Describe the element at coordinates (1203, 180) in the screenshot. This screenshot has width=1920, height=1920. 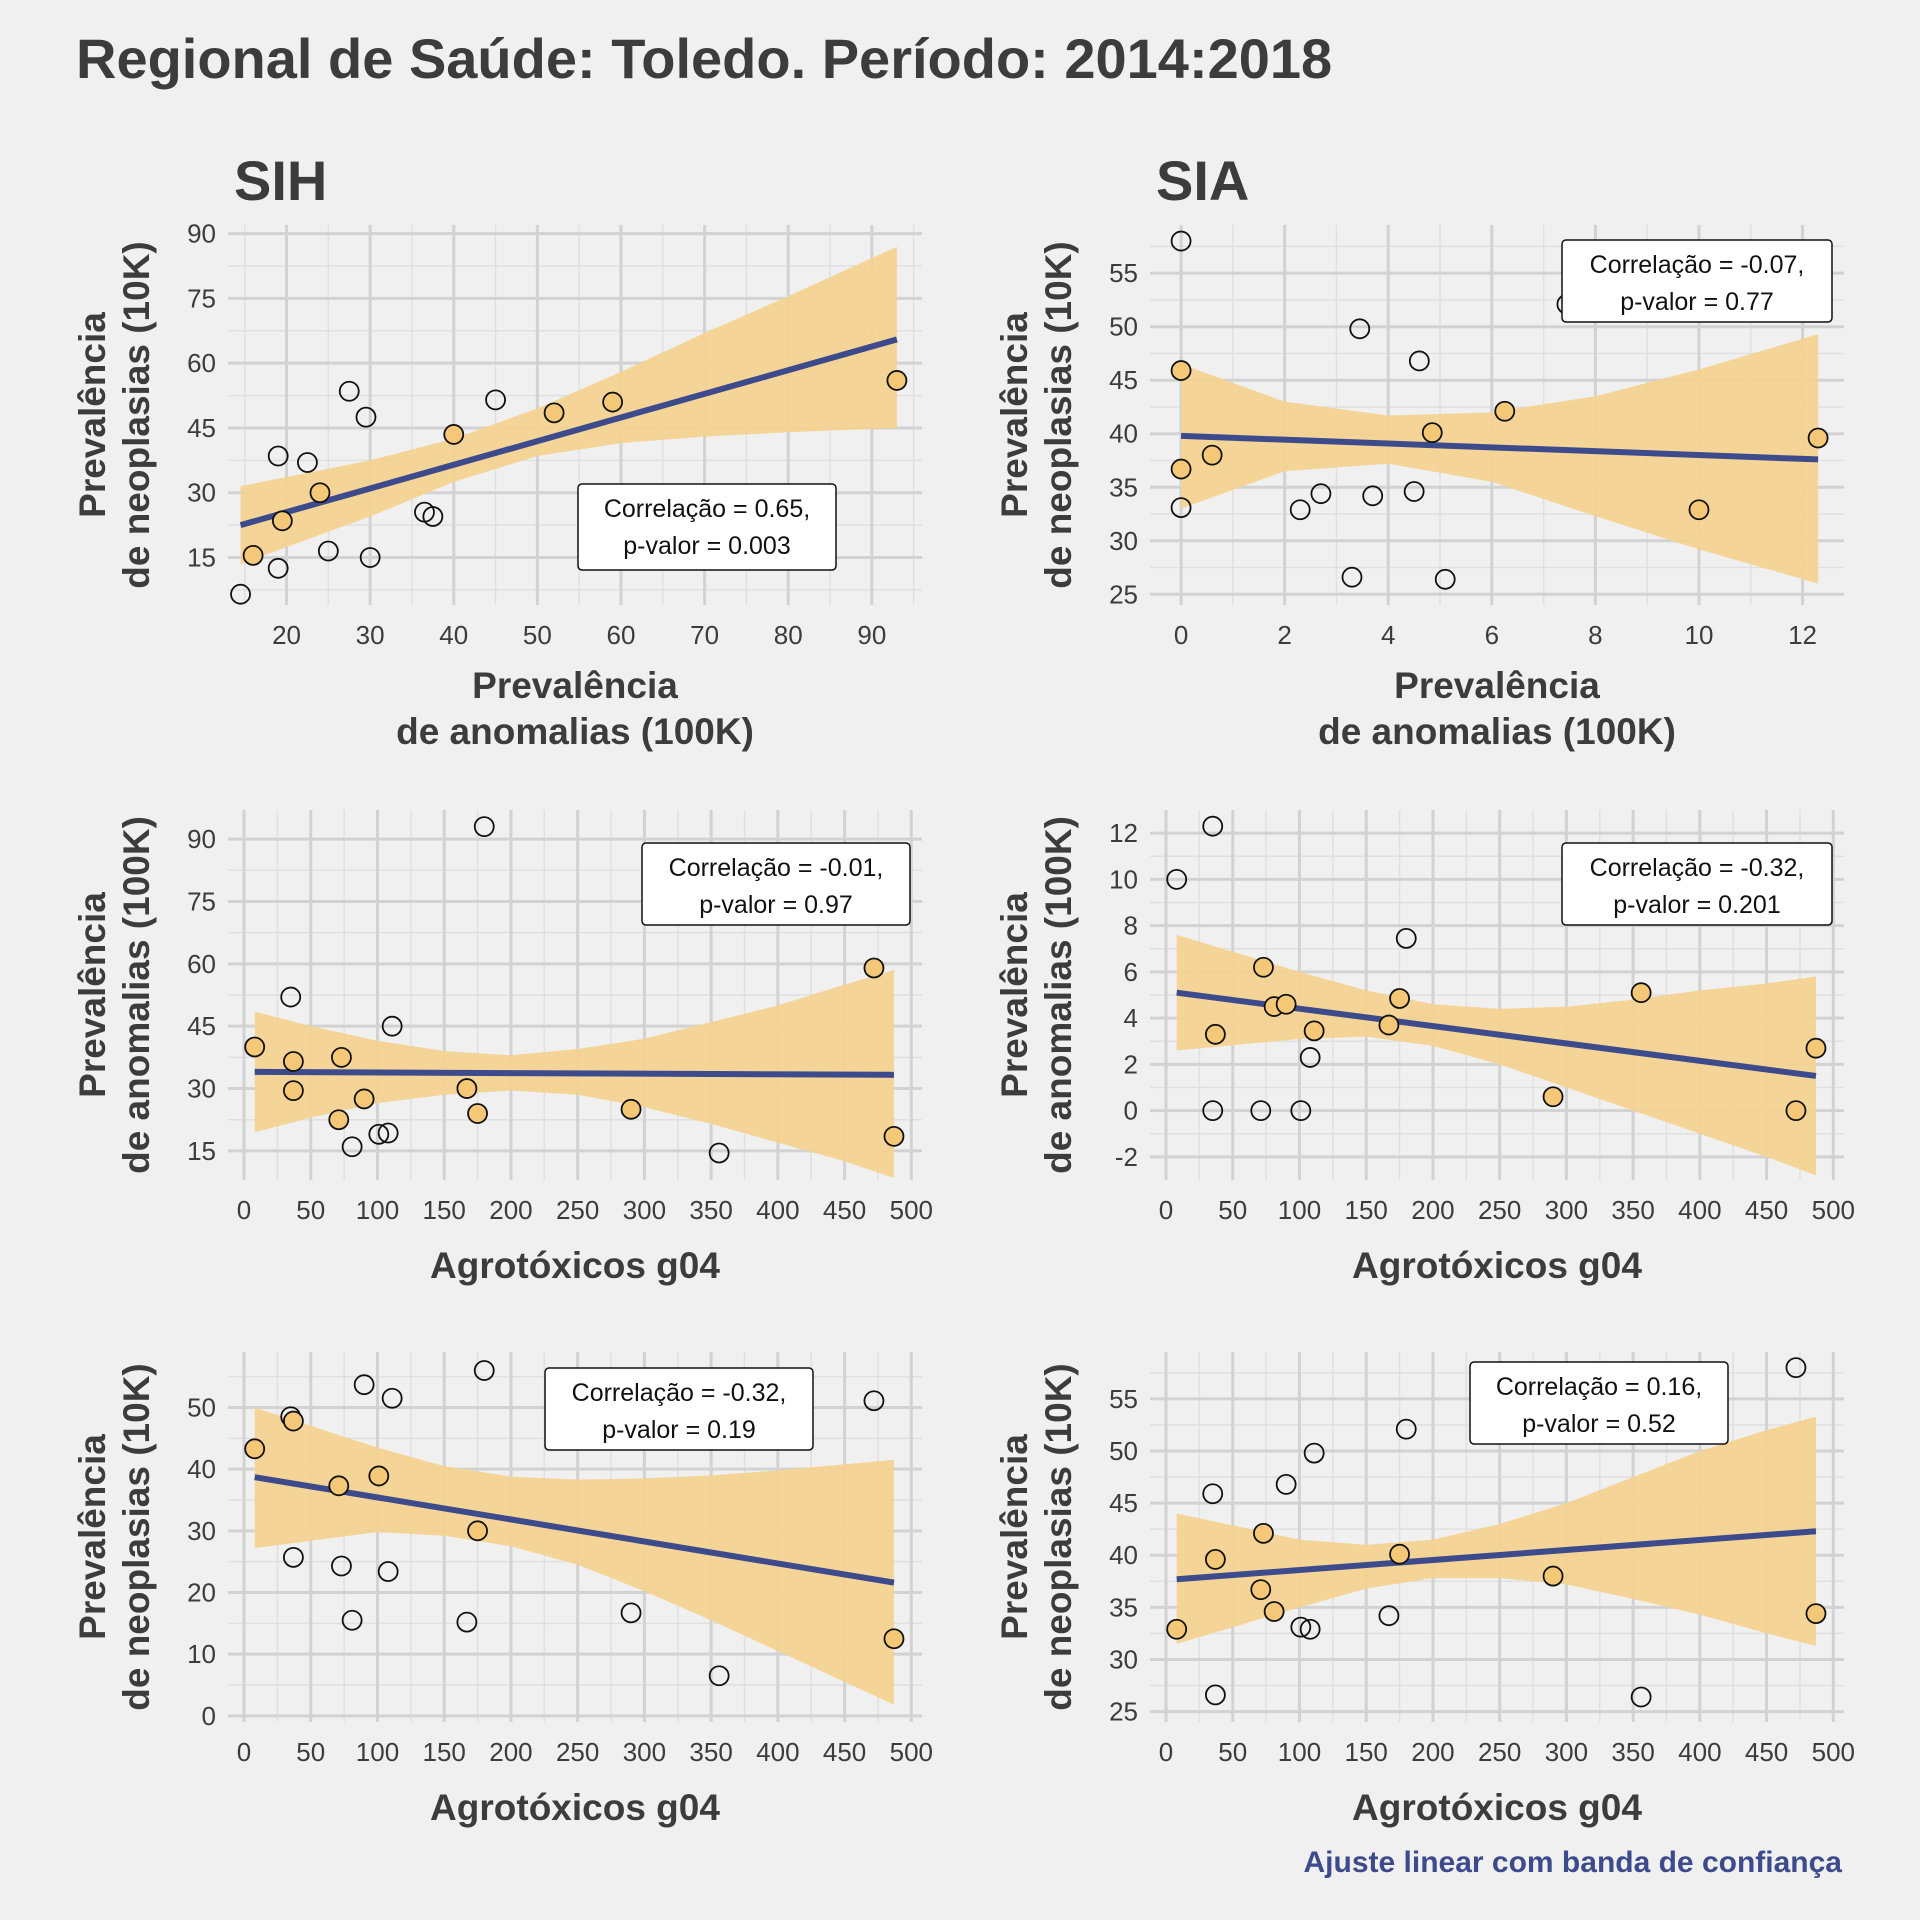
I see `column-title-sia: SIA` at that location.